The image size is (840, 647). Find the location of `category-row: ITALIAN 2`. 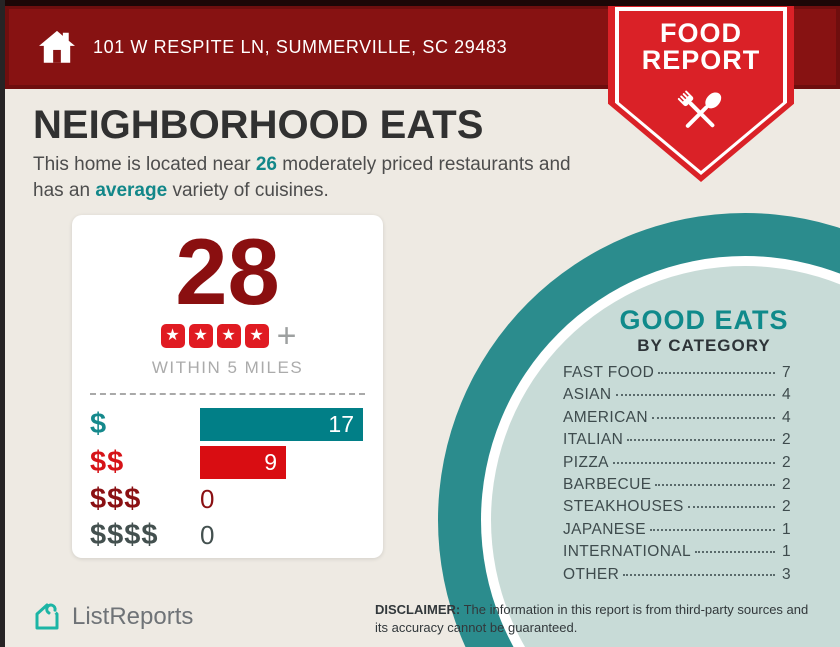

category-row: ITALIAN 2 is located at coordinates (677, 442).